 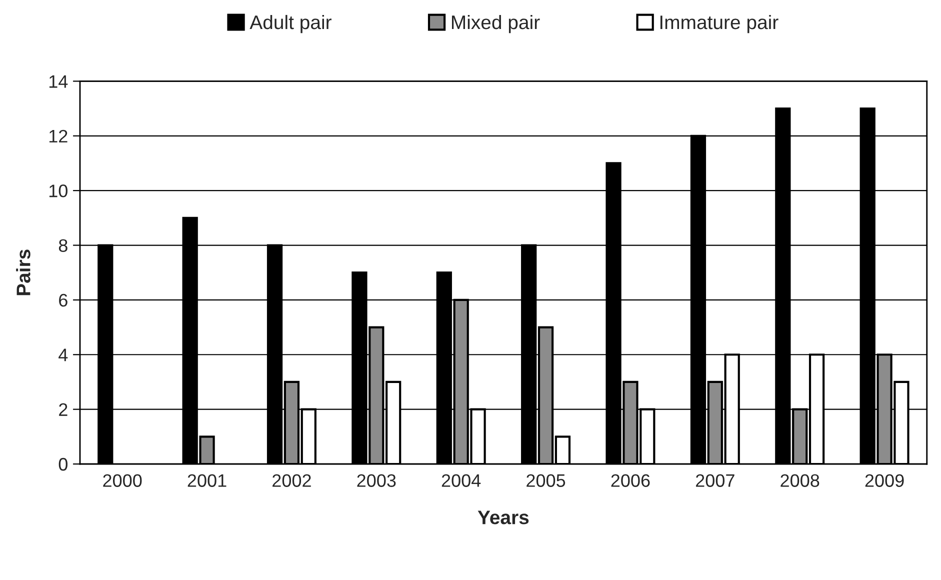 What do you see at coordinates (546, 480) in the screenshot?
I see `x-tick-label: 2005` at bounding box center [546, 480].